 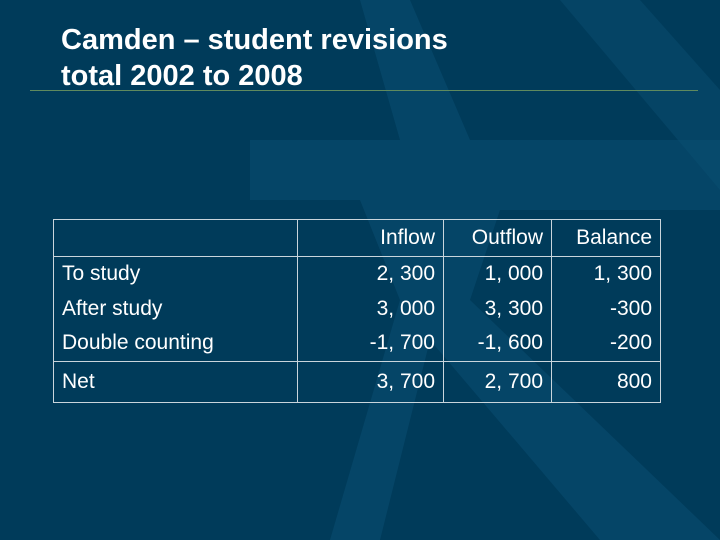 What do you see at coordinates (510, 342) in the screenshot?
I see `outflow-value: -1, 600` at bounding box center [510, 342].